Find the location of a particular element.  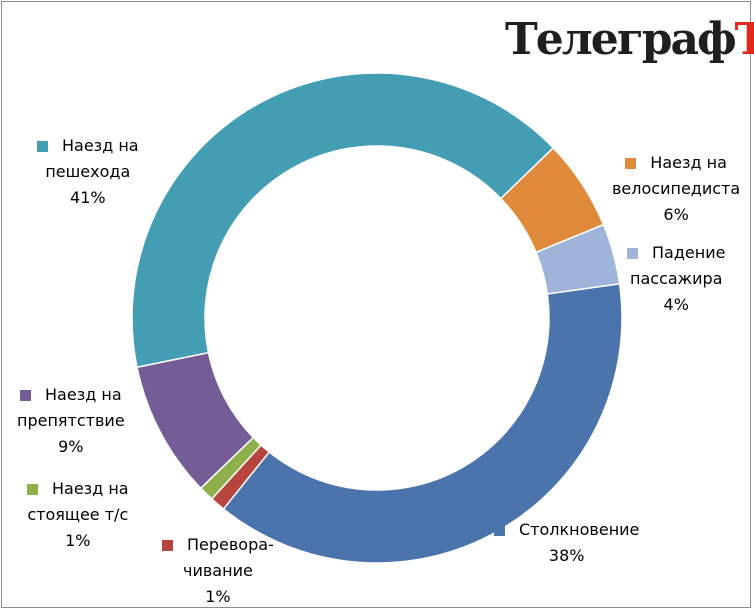

slice-percent-label: 41% is located at coordinates (88, 197).